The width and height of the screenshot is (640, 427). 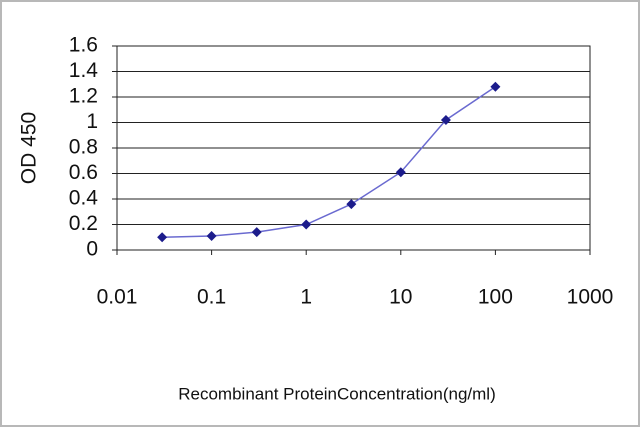 I want to click on y-tick-label: 0.4, so click(x=84, y=198).